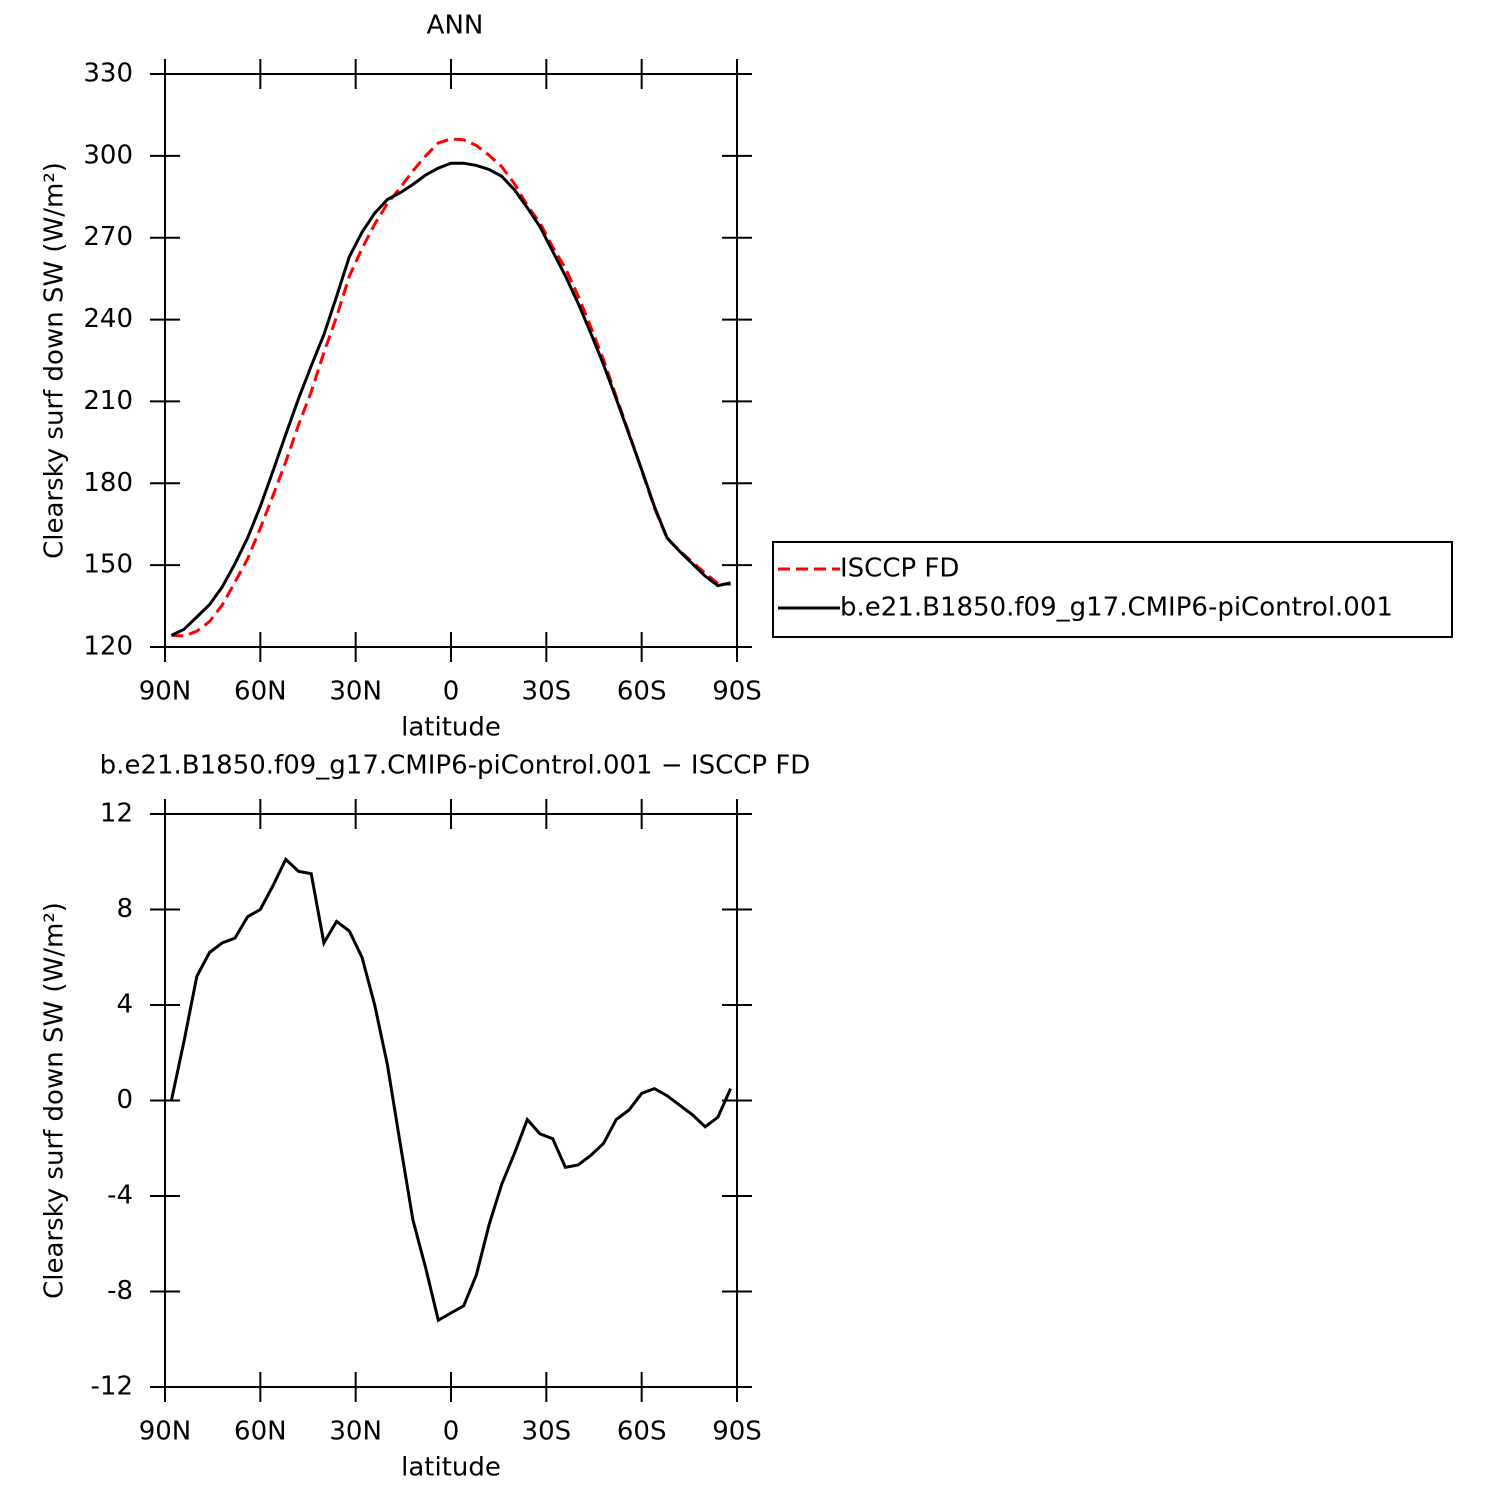 This screenshot has width=1491, height=1491. What do you see at coordinates (108, 237) in the screenshot?
I see `y-tick-label: 270` at bounding box center [108, 237].